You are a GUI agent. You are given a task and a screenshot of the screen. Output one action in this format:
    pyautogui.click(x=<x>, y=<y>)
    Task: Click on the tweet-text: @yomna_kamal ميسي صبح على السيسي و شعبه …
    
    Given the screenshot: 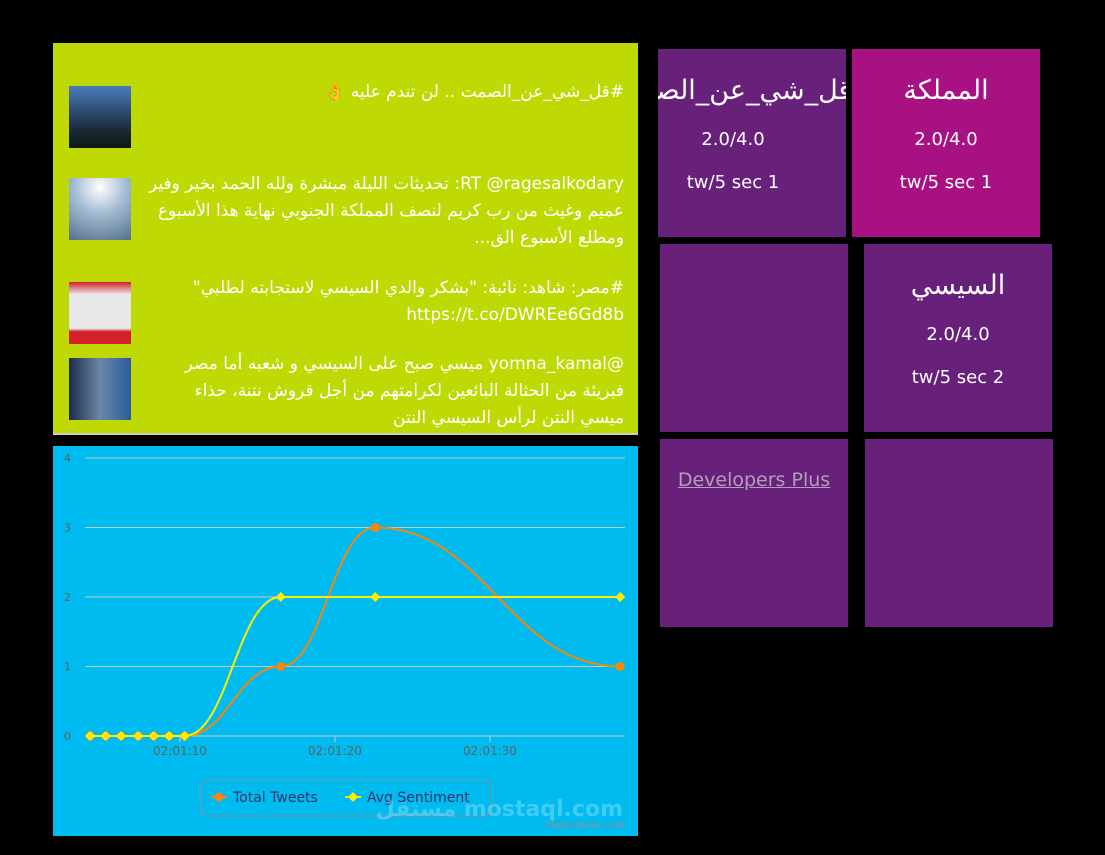 What is the action you would take?
    pyautogui.click(x=404, y=391)
    